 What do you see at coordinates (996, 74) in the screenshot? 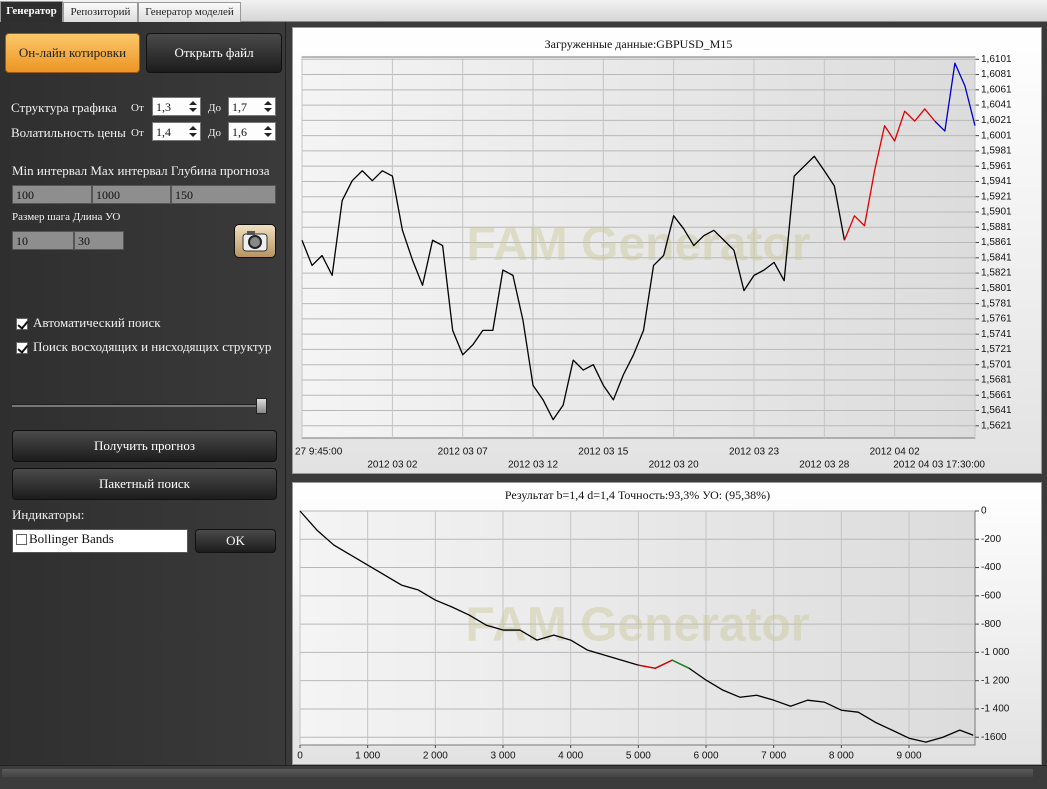
I see `y-tick-label: 1,6081` at bounding box center [996, 74].